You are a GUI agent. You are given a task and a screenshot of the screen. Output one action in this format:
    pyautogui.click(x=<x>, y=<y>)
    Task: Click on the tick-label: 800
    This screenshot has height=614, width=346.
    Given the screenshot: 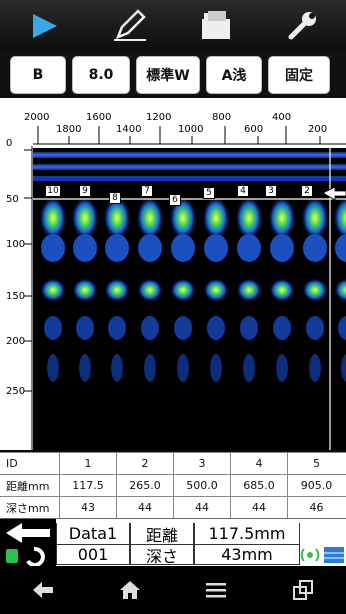 What is the action you would take?
    pyautogui.click(x=222, y=117)
    